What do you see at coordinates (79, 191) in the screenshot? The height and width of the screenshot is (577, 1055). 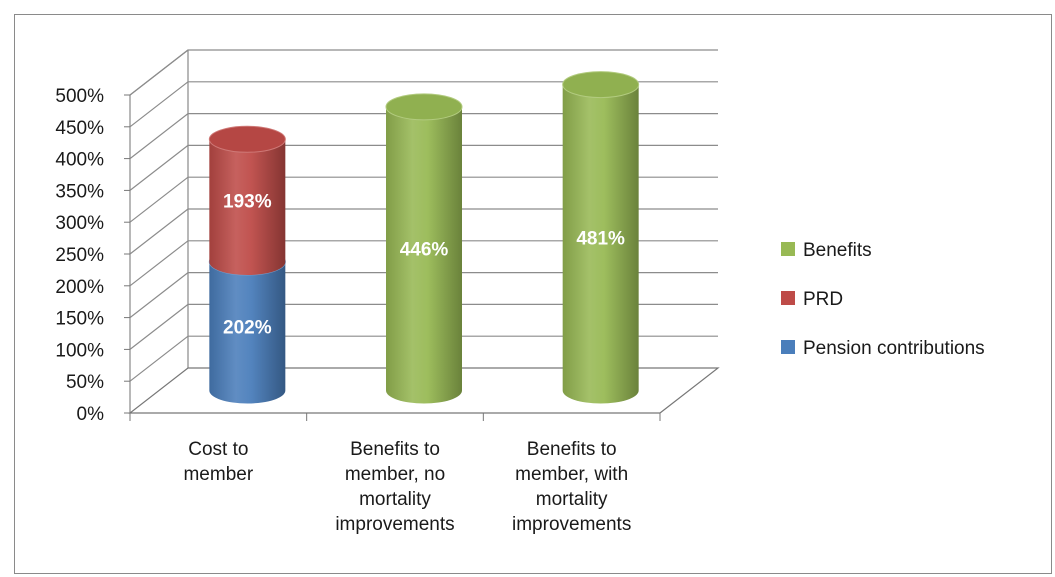 I see `y-tick-label: 350%` at bounding box center [79, 191].